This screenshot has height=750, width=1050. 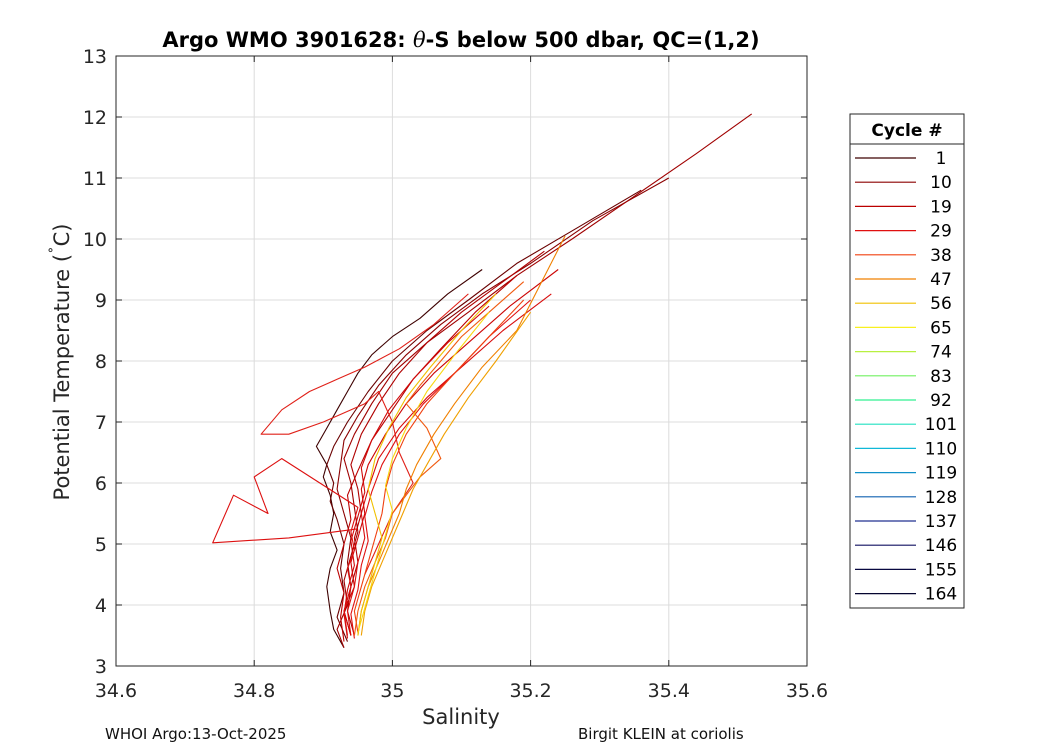 I want to click on legend-label: 29, so click(x=941, y=232).